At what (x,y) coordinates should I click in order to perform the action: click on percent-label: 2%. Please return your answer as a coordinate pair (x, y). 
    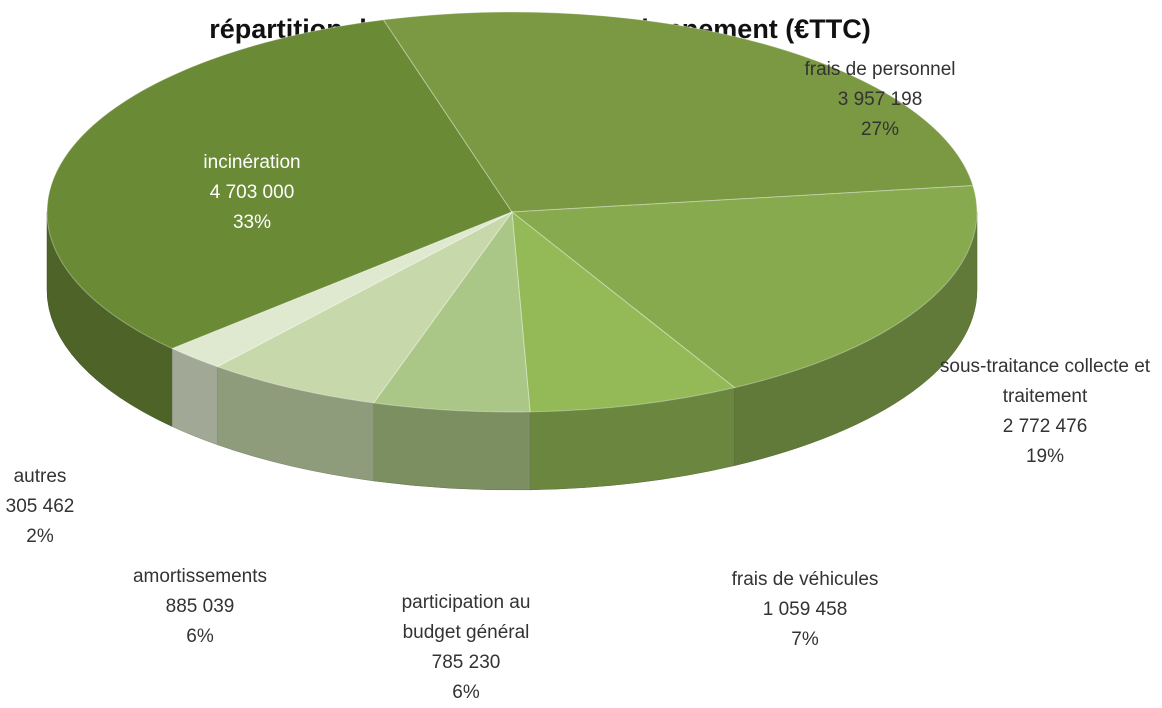
    Looking at the image, I should click on (40, 536).